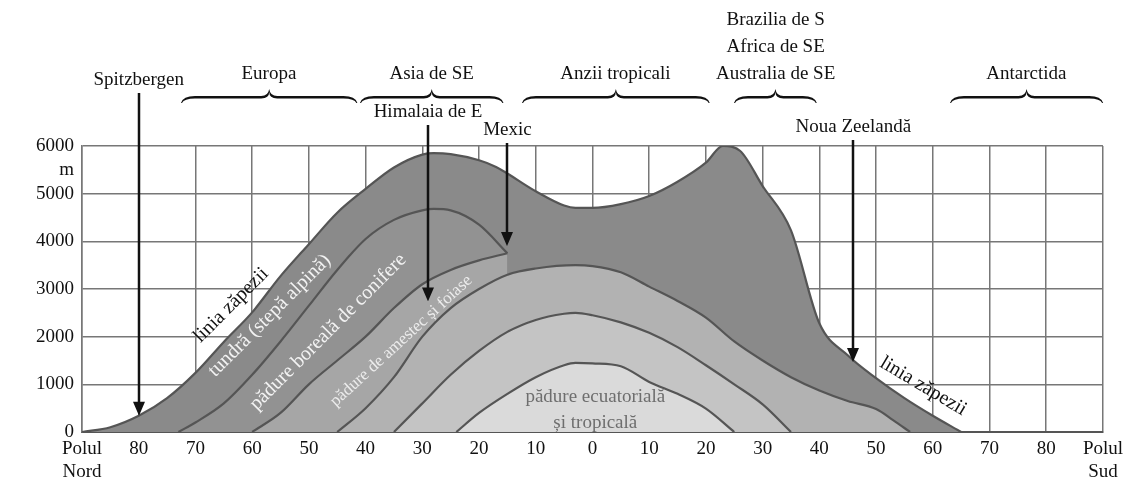 The width and height of the screenshot is (1129, 491). Describe the element at coordinates (595, 421) in the screenshot. I see `annotation: și tropicală` at that location.